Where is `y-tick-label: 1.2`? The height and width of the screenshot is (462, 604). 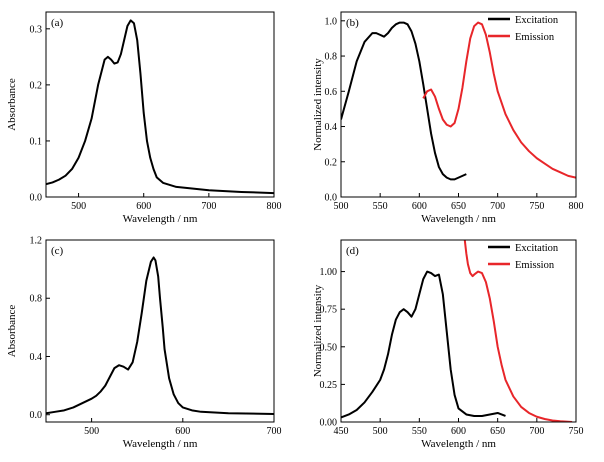 y-tick-label: 1.2 is located at coordinates (36, 241).